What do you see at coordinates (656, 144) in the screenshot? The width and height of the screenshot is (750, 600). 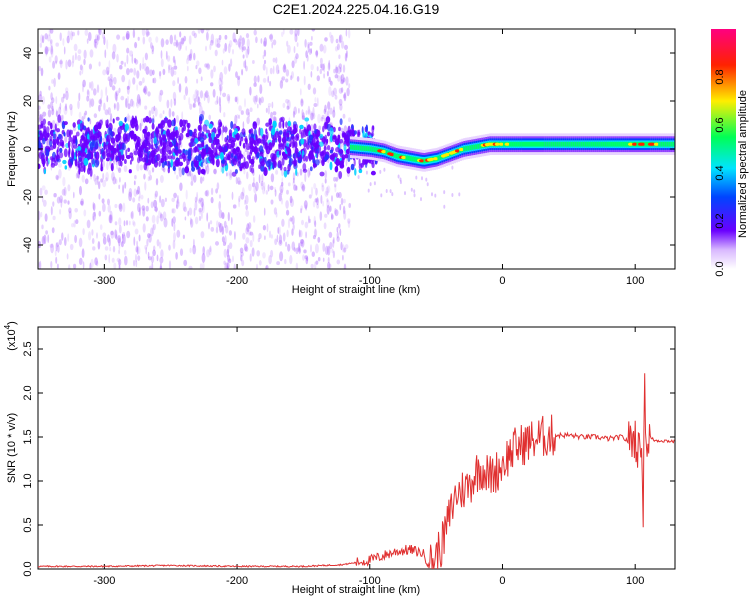 I see `ridge-hotspot` at bounding box center [656, 144].